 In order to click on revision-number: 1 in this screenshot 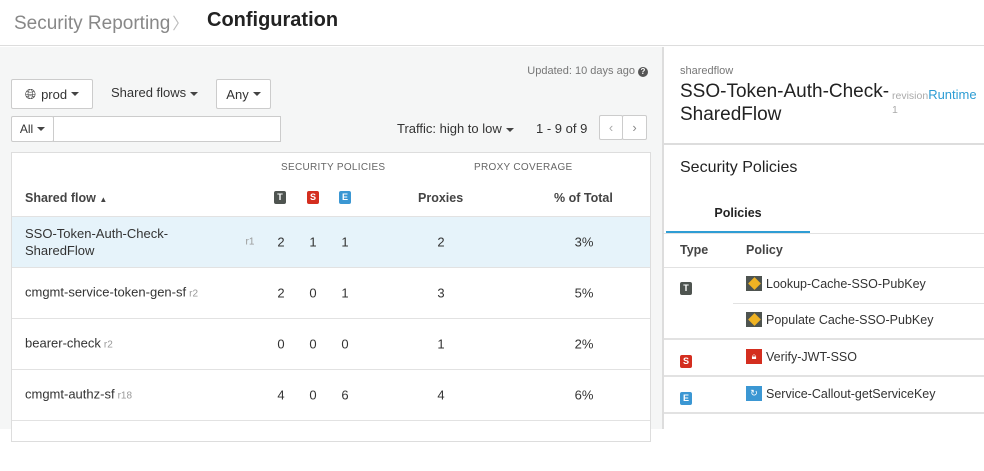, I will do `click(895, 110)`.